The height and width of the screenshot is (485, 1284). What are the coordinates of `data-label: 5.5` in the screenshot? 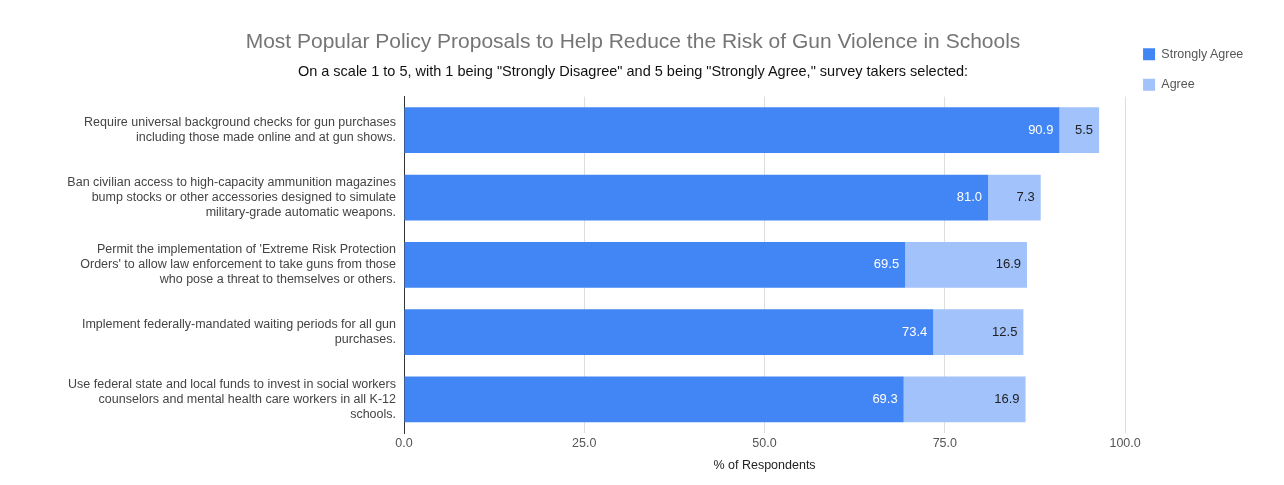 It's located at (1084, 129).